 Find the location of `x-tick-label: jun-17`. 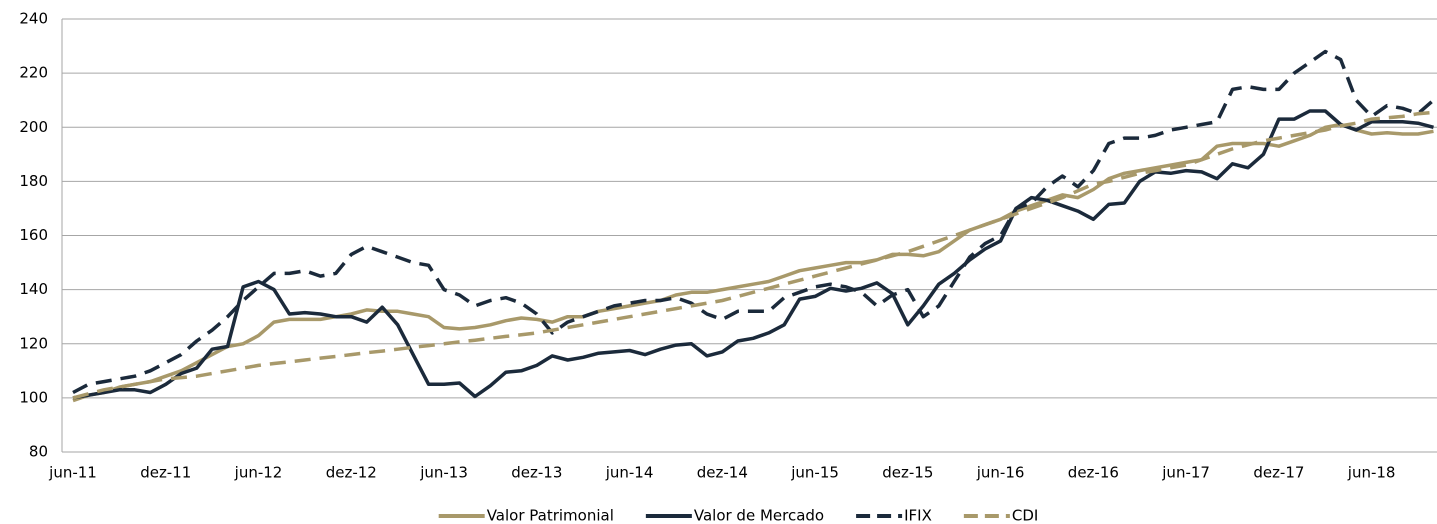

x-tick-label: jun-17 is located at coordinates (1185, 473).